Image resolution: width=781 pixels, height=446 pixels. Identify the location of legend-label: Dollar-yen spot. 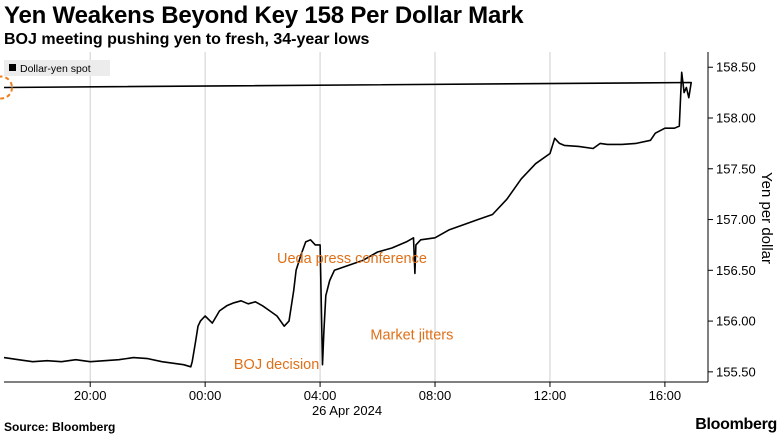
(55, 69).